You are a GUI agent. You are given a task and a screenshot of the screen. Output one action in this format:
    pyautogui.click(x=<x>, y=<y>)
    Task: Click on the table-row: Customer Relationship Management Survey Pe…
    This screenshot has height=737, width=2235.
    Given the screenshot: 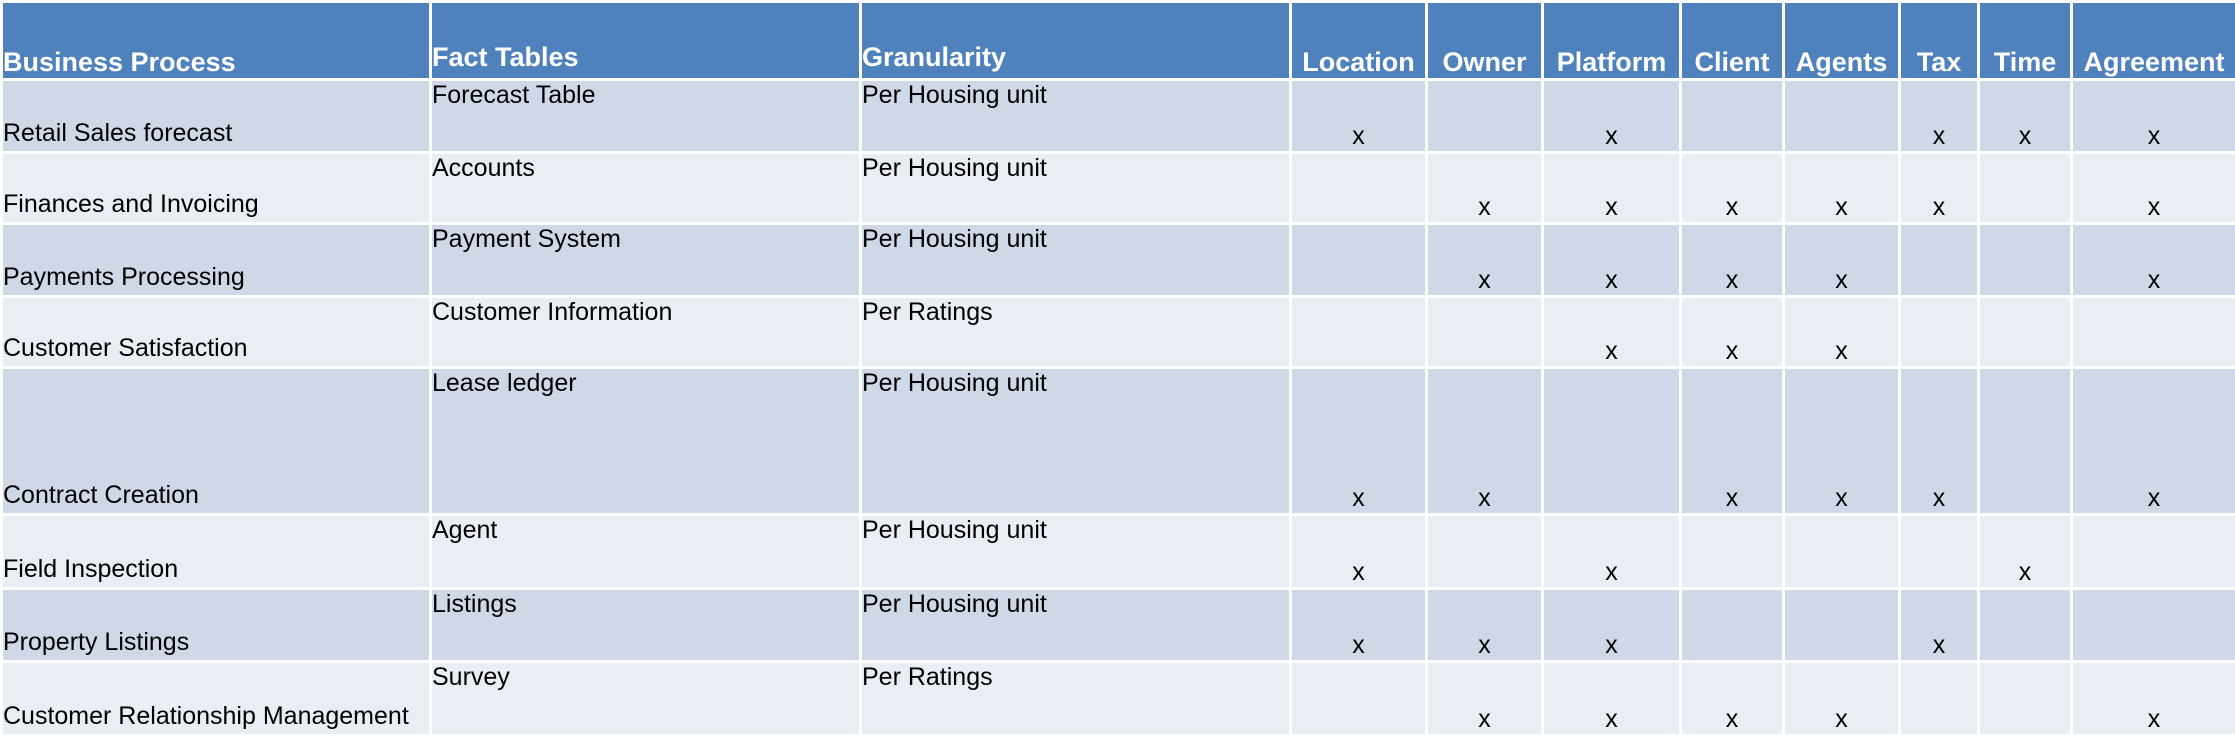 What is the action you would take?
    pyautogui.click(x=1117, y=698)
    